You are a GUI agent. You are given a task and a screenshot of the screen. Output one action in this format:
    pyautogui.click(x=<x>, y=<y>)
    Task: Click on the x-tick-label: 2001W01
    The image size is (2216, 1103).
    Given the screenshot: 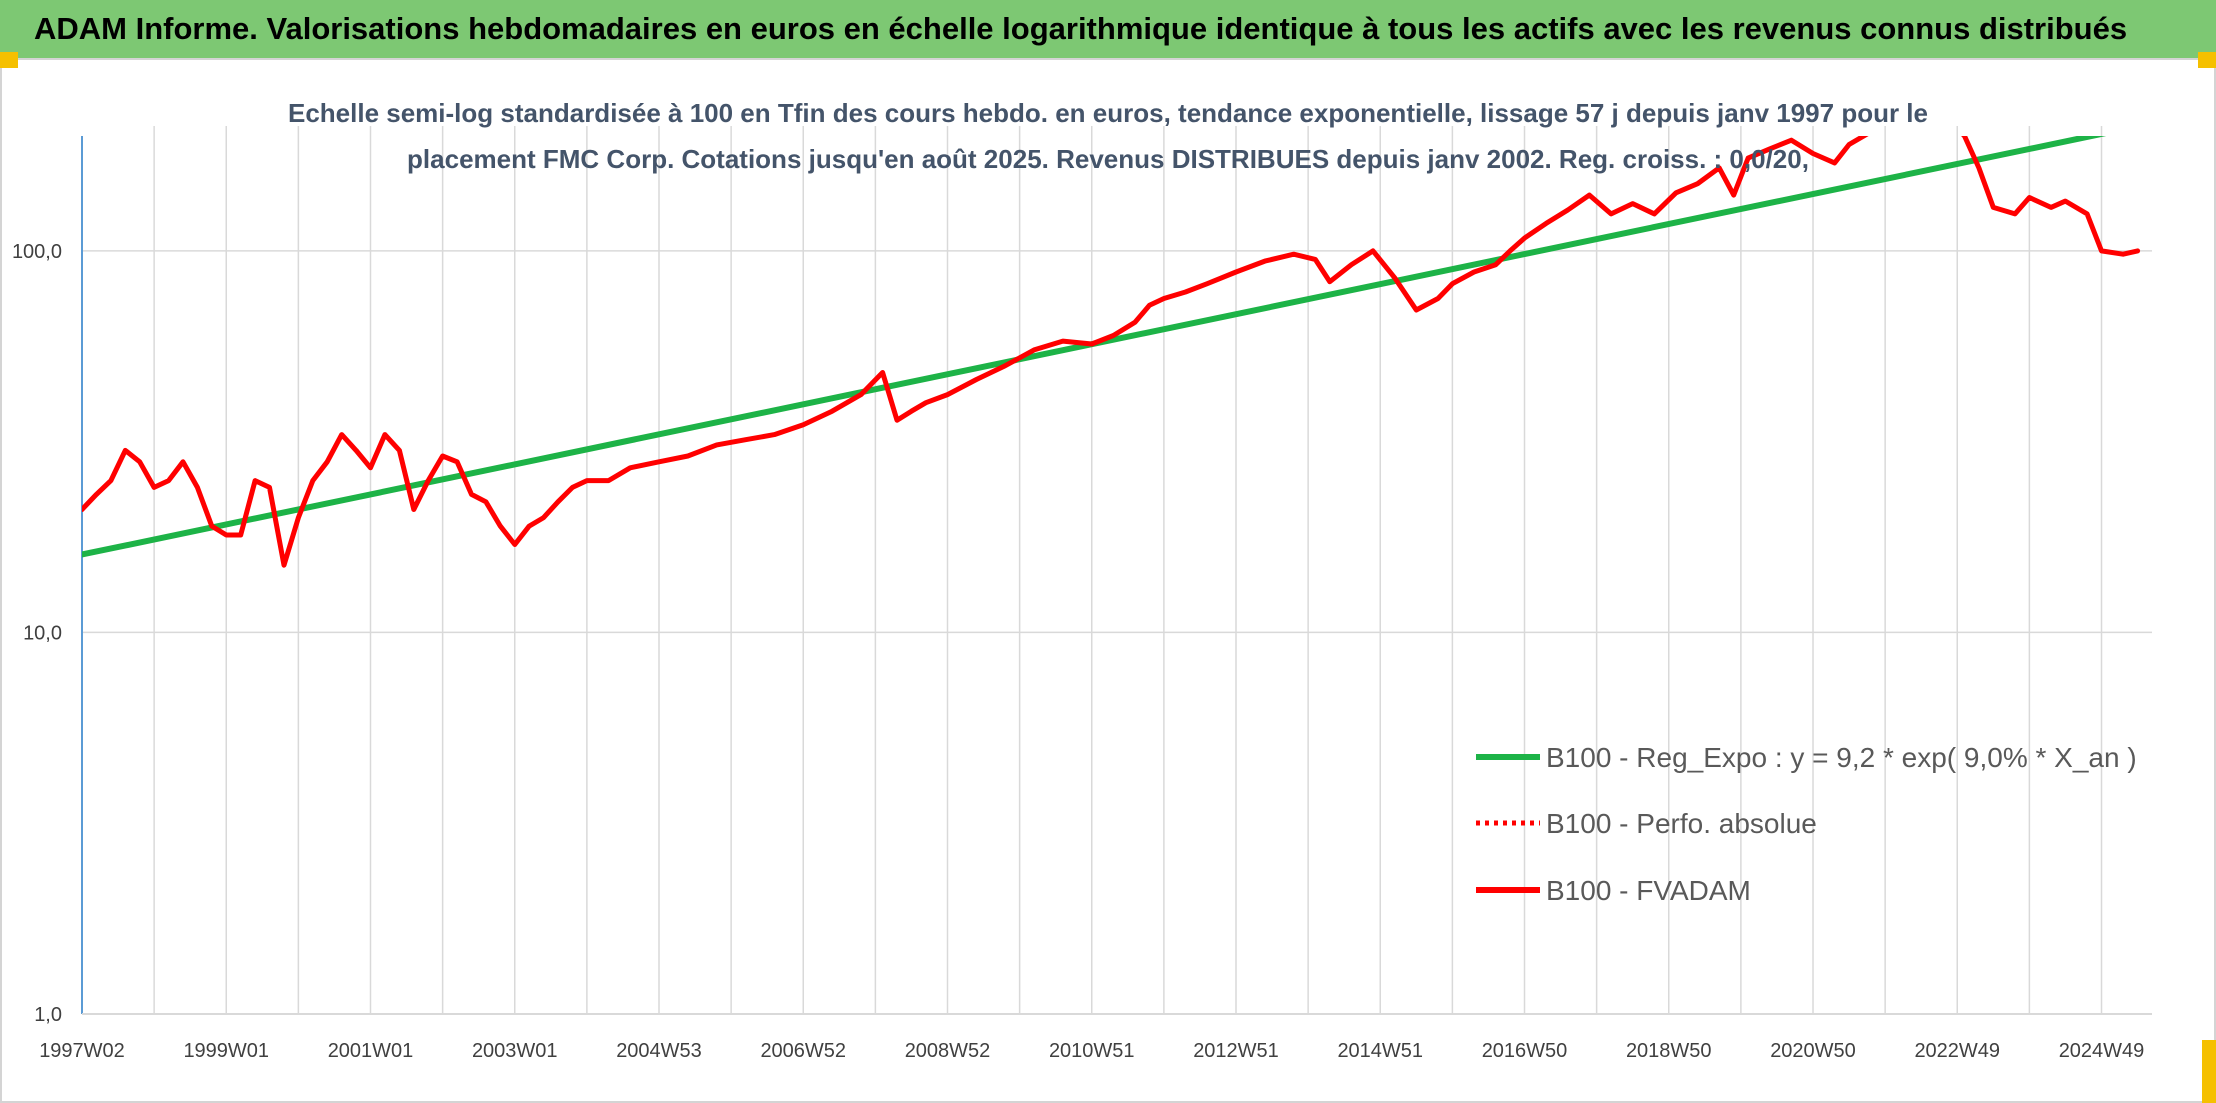 What is the action you would take?
    pyautogui.click(x=371, y=1051)
    